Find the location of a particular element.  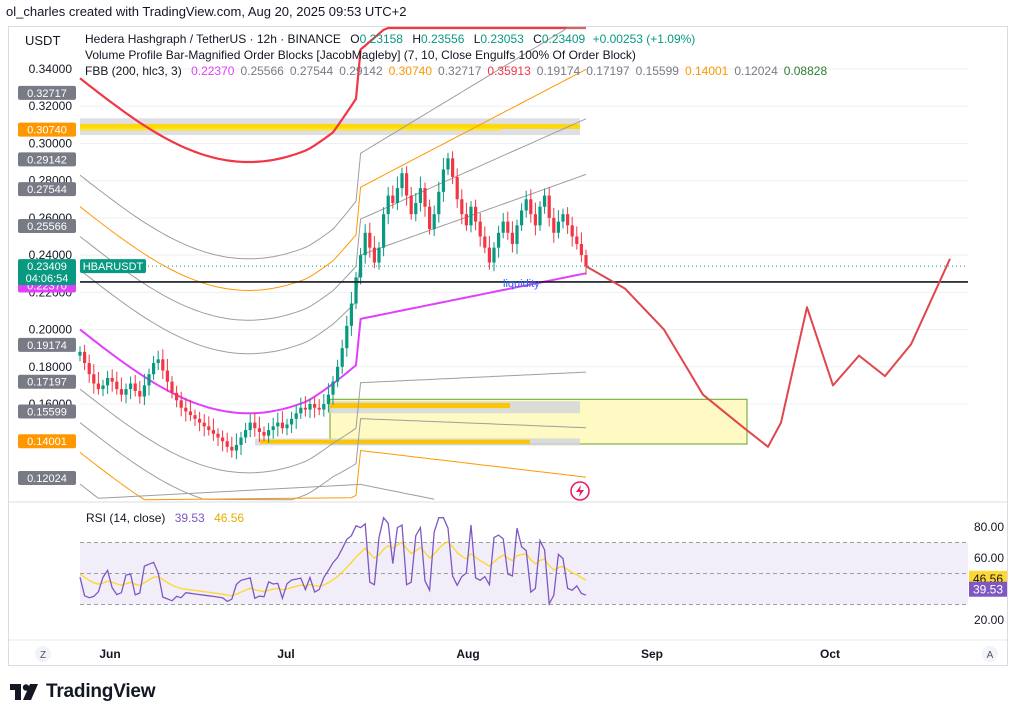

rsi-value-tag-label: 39.53 is located at coordinates (988, 590).